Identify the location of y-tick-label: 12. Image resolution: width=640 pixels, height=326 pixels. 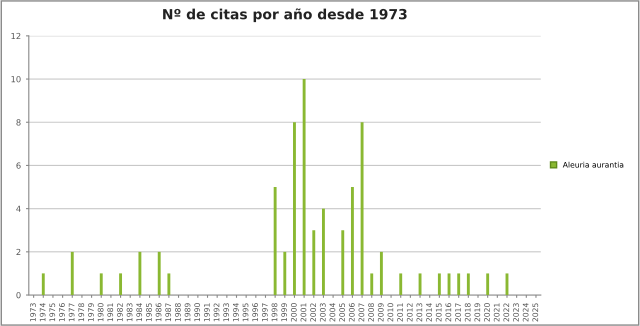
(15, 36).